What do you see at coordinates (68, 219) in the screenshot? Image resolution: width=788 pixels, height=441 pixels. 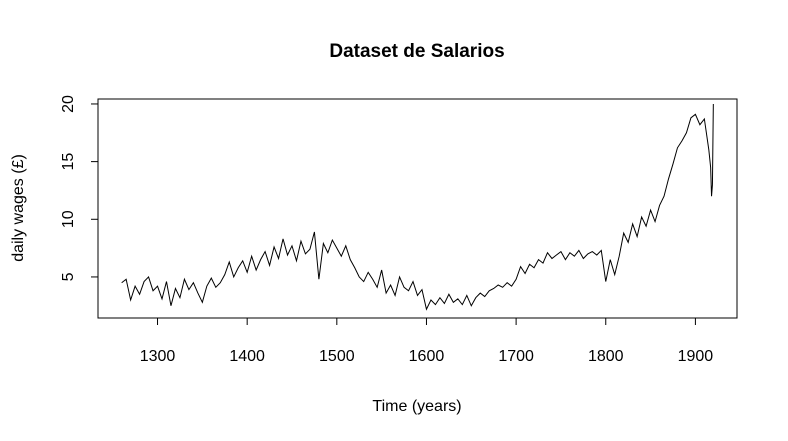 I see `y-tick-label: 10` at bounding box center [68, 219].